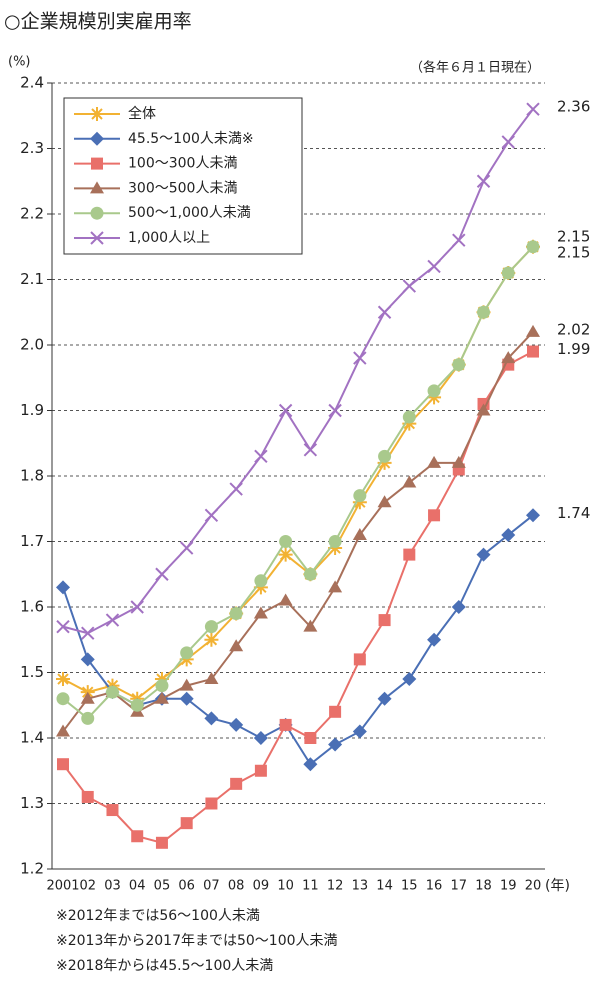  Describe the element at coordinates (162, 886) in the screenshot. I see `x-tick-label: 05` at that location.